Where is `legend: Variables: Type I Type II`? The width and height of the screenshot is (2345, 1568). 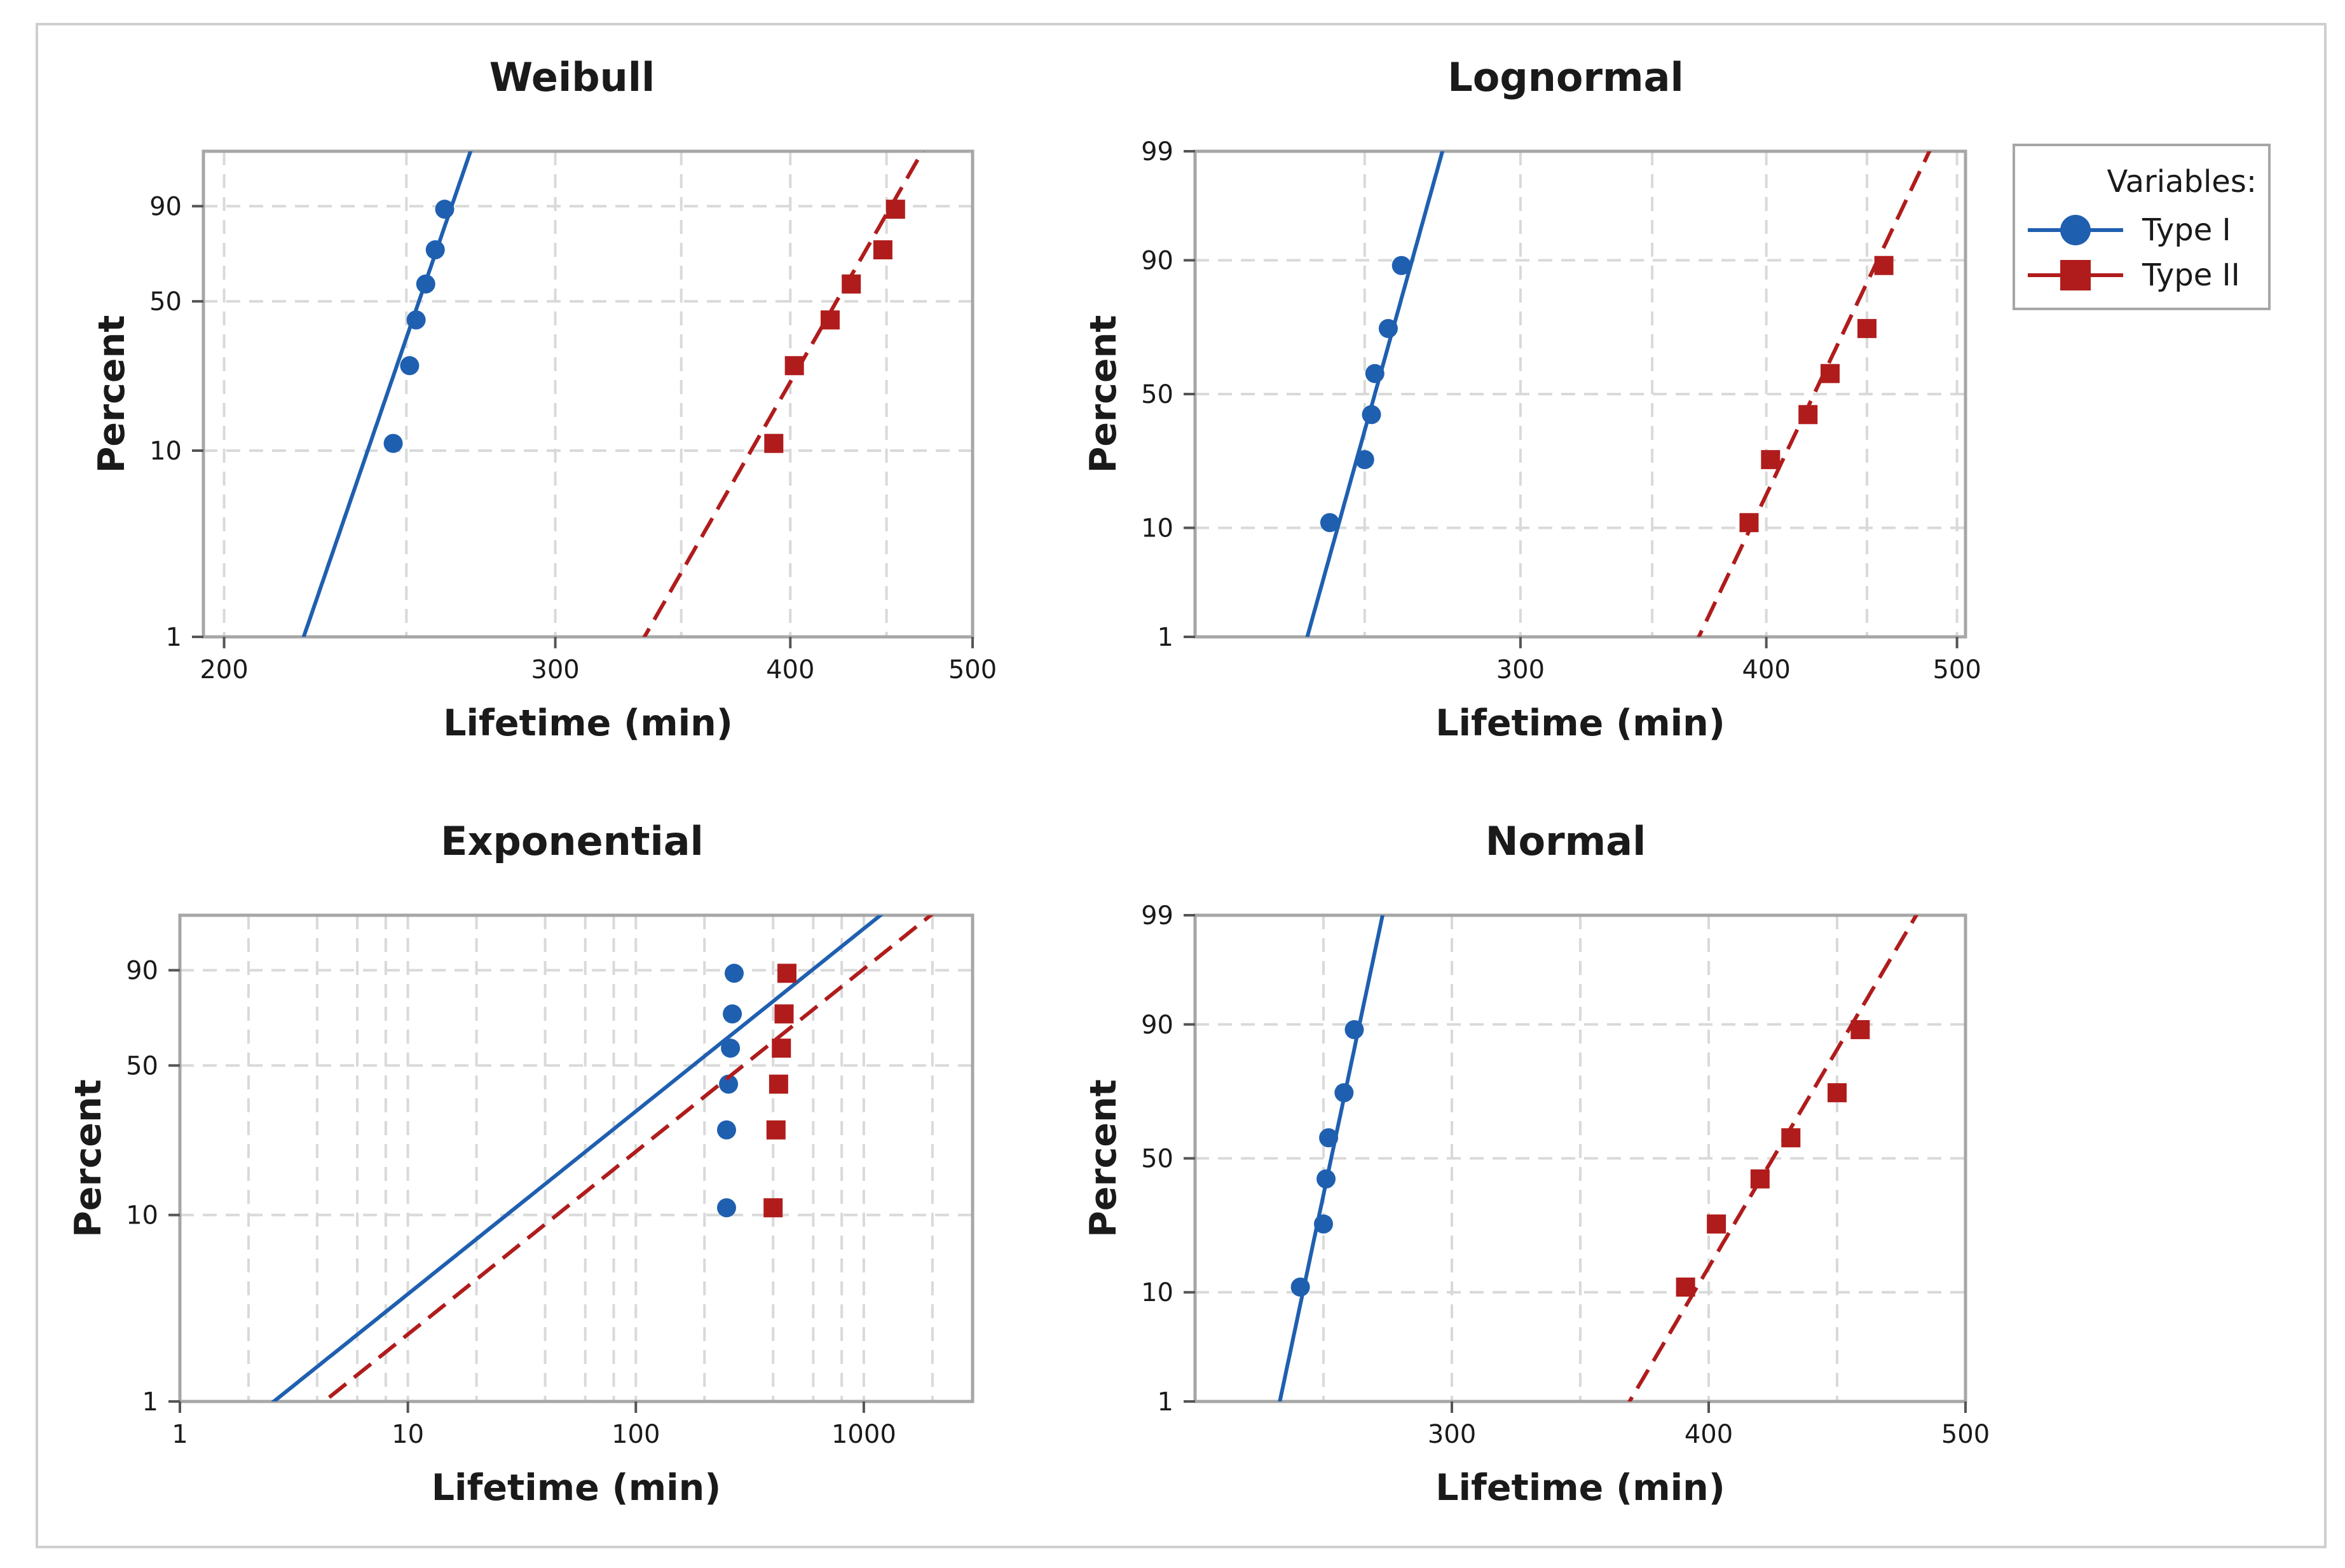
legend: Variables: Type I Type II is located at coordinates (2142, 227).